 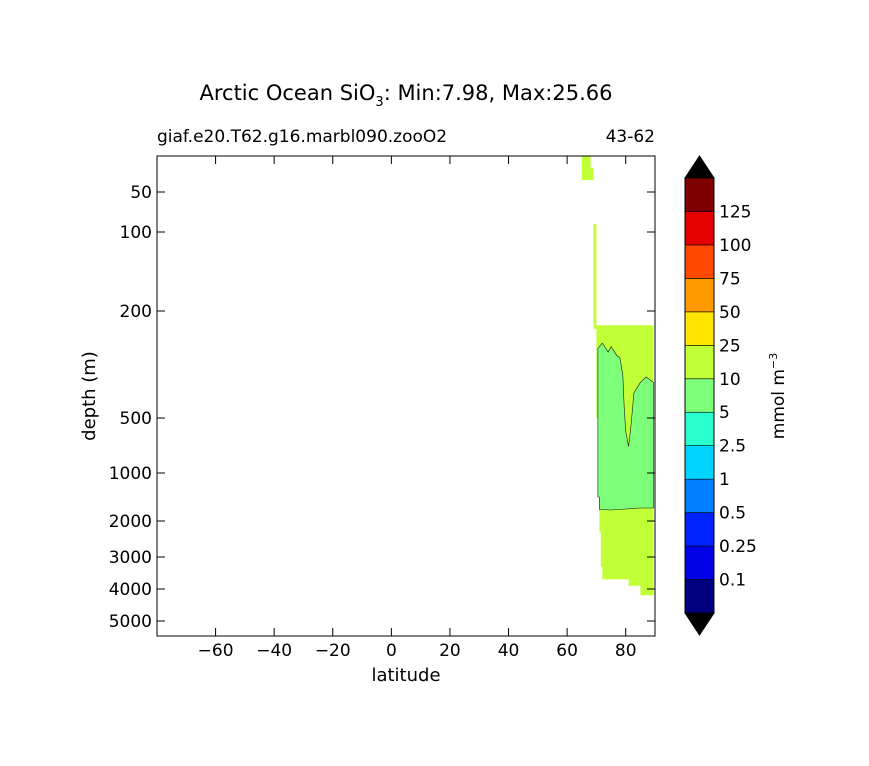 I want to click on colorbar-label: mmol m−3, so click(x=778, y=396).